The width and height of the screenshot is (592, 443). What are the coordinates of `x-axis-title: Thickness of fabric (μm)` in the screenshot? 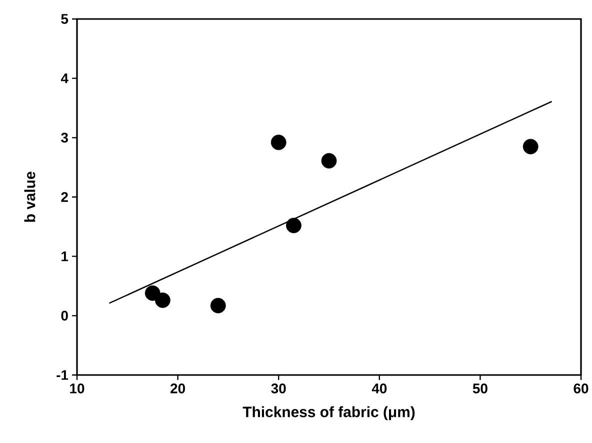 It's located at (328, 413).